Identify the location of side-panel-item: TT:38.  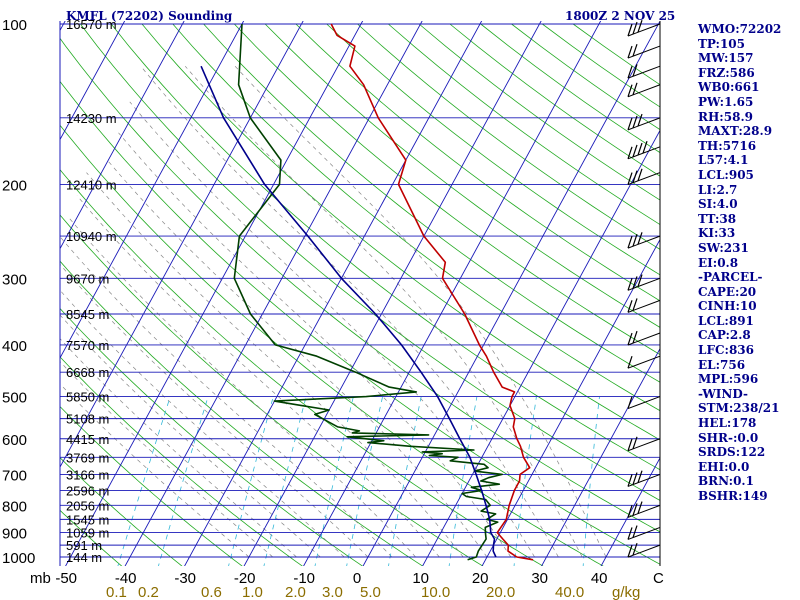
(717, 218).